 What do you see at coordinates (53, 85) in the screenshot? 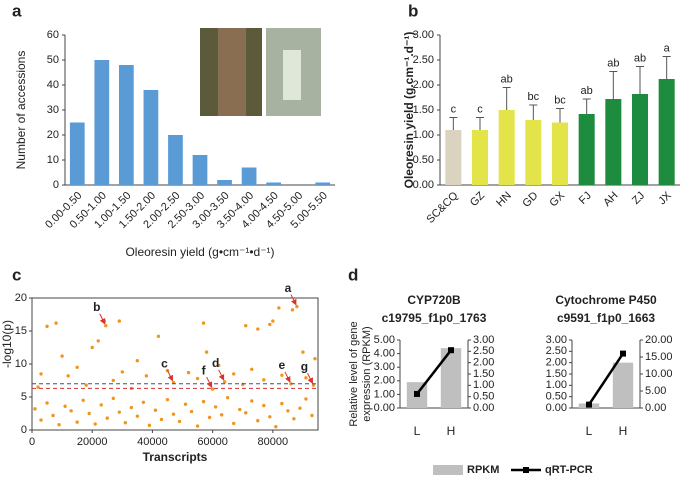
I see `y-tick-label: 40` at bounding box center [53, 85].